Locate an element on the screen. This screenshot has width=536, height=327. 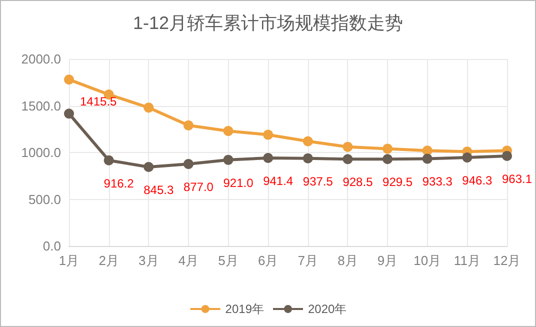
chart-title: 1-12月轿车累计市场规模指数走势 is located at coordinates (268, 23).